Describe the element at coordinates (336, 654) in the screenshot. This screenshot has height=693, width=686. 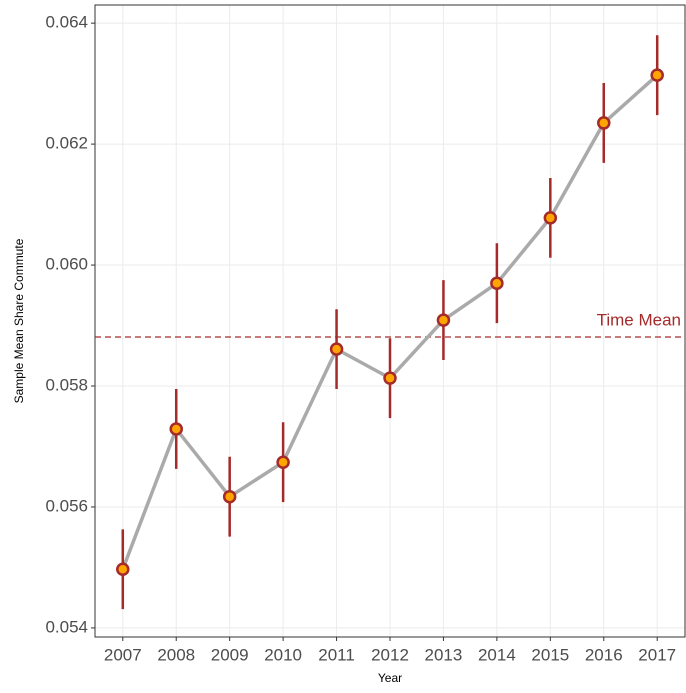
I see `x-tick-label: 2011` at that location.